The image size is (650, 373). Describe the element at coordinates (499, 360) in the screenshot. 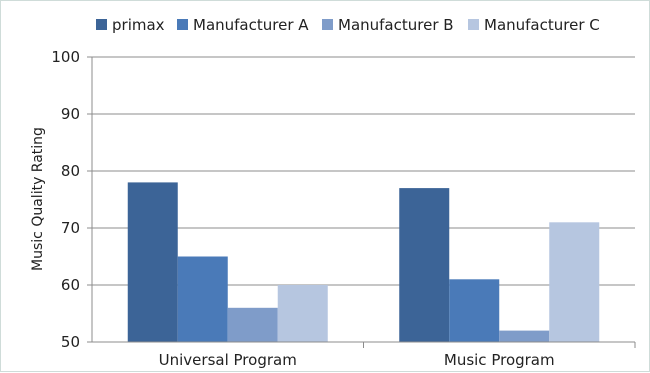

I see `x-tick-label: Music Program` at that location.